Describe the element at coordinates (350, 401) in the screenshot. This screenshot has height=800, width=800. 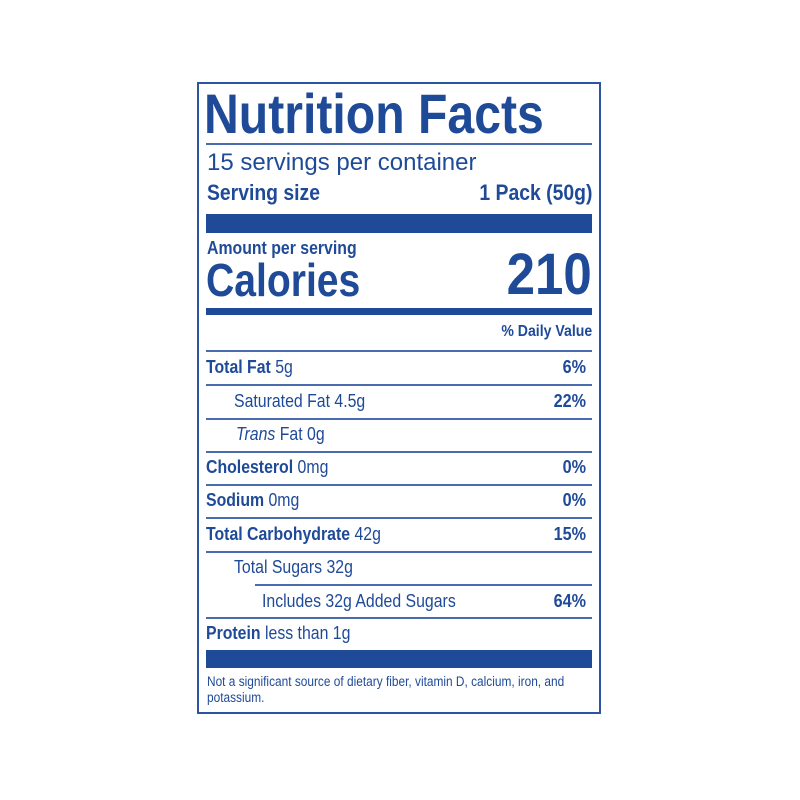
I see `nutrient-amount: 4.5g` at that location.